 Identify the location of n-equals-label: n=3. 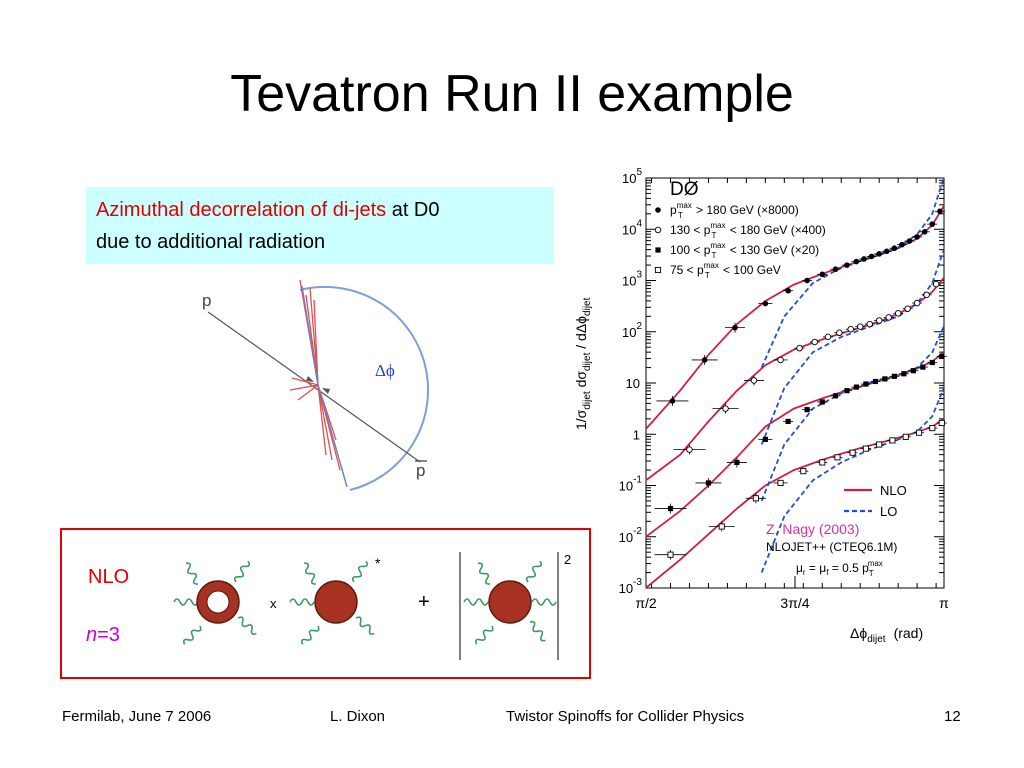
(103, 635).